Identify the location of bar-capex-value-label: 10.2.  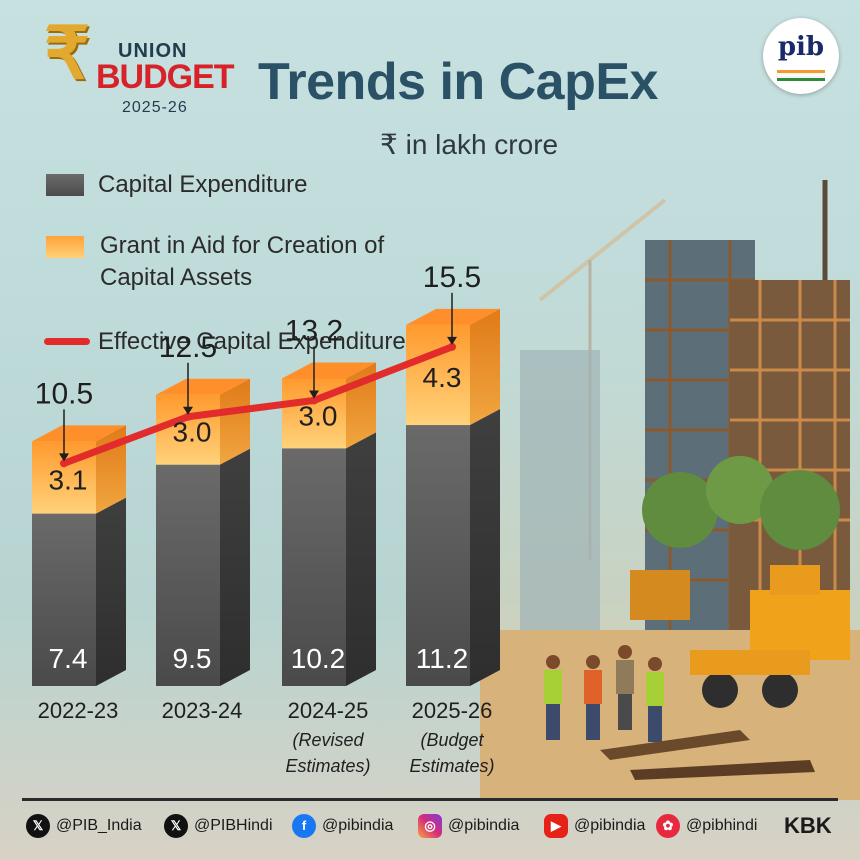
(318, 658).